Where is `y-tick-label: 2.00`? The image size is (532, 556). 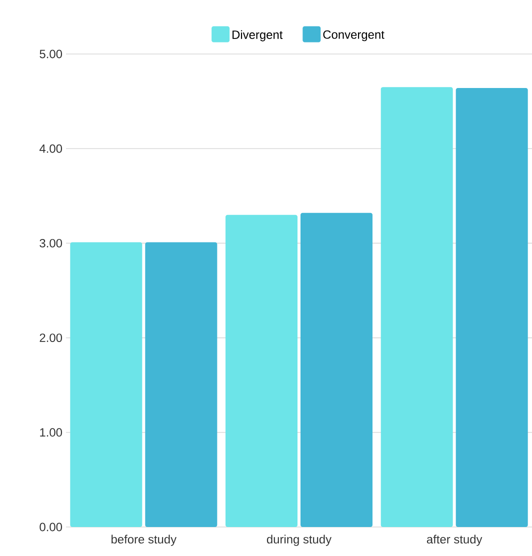 y-tick-label: 2.00 is located at coordinates (51, 338).